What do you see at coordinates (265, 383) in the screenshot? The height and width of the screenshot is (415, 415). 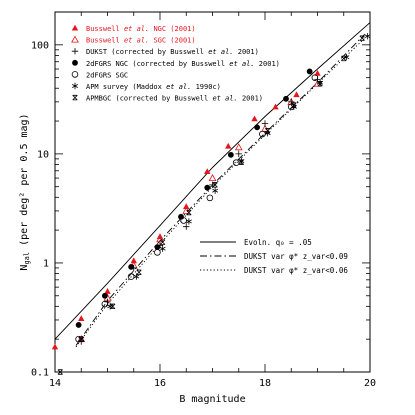 I see `x-tick-label: 18` at bounding box center [265, 383].